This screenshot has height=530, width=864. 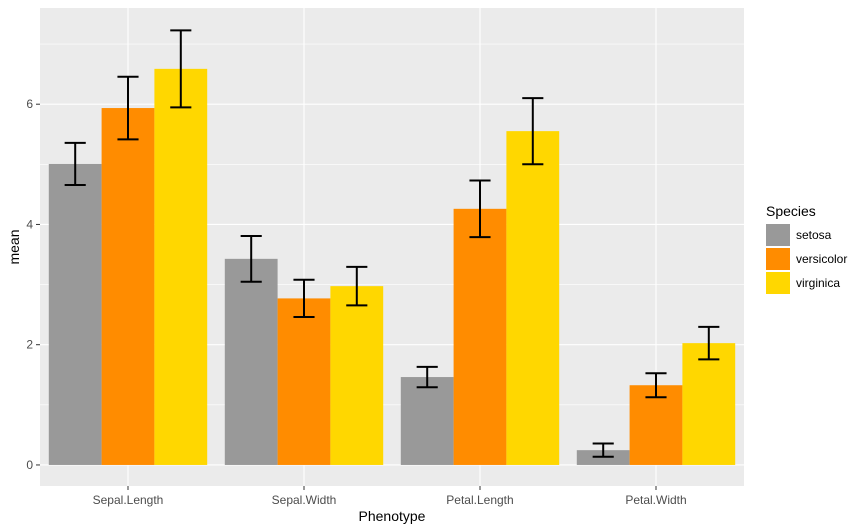 What do you see at coordinates (806, 248) in the screenshot?
I see `legend: Species setosa versicolor virginica` at bounding box center [806, 248].